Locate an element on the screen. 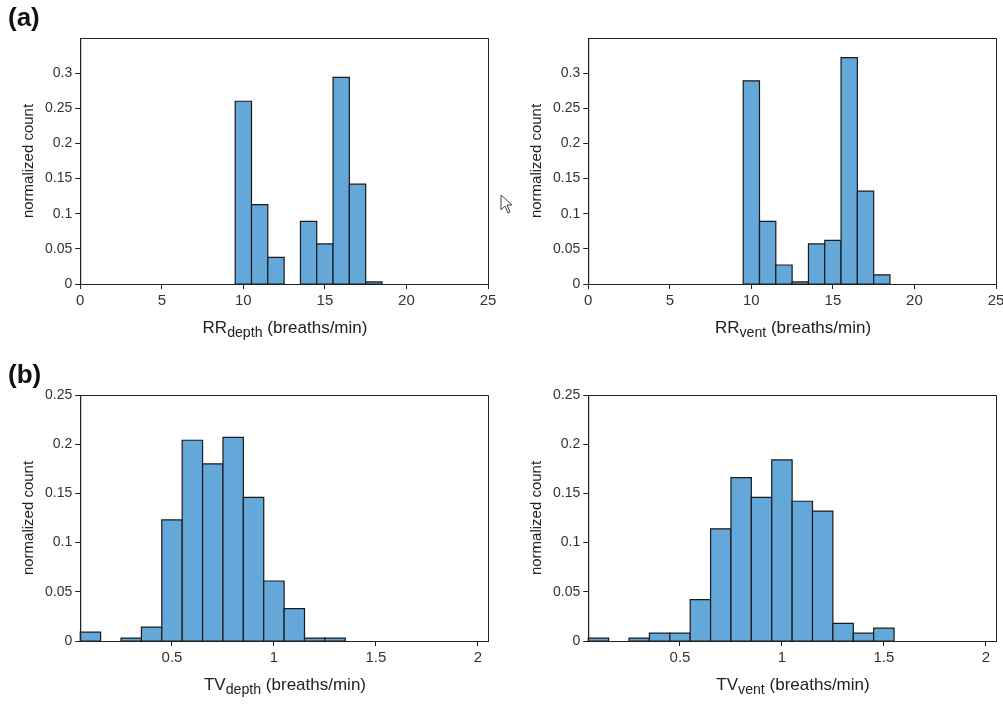 The height and width of the screenshot is (724, 1003). x-axis-title: RR$_{vent}$ (breaths/min) is located at coordinates (793, 329).